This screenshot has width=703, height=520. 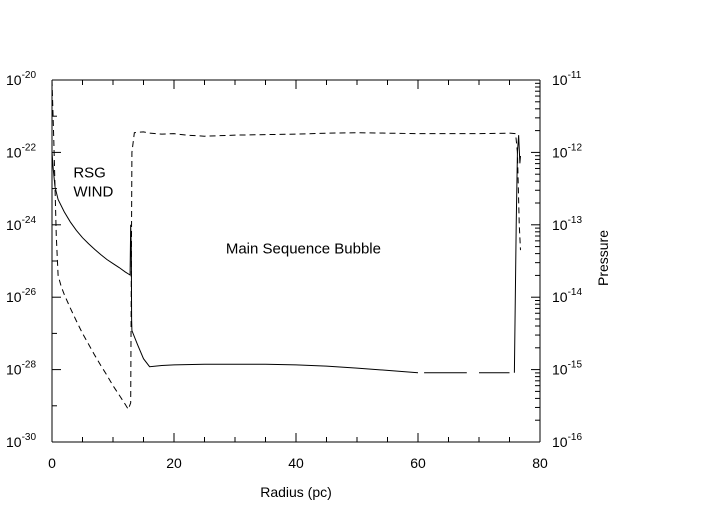 What do you see at coordinates (567, 224) in the screenshot?
I see `y2-tick-label: 10-13` at bounding box center [567, 224].